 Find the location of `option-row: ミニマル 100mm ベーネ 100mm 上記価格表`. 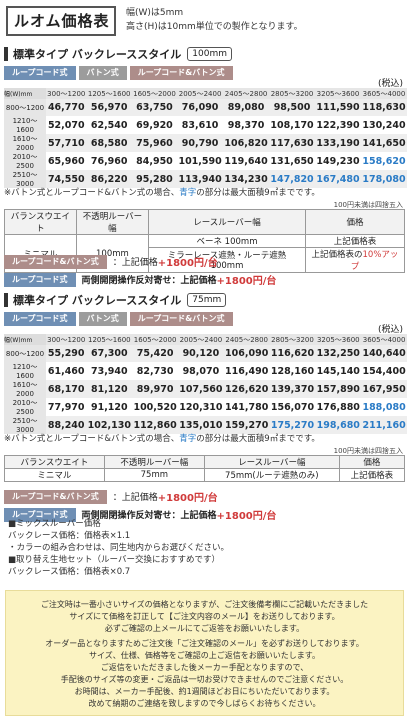

option-row: ミニマル 100mm ベーネ 100mm 上記価格表 is located at coordinates (205, 253).